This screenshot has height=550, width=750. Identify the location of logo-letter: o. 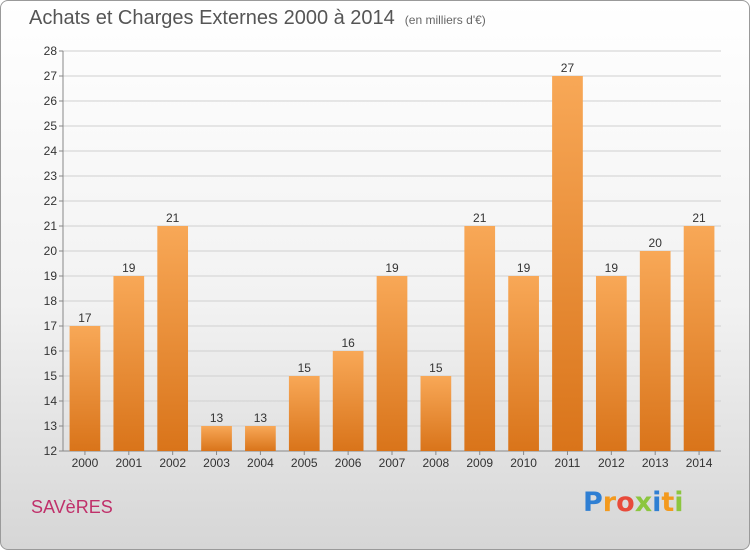
(625, 502).